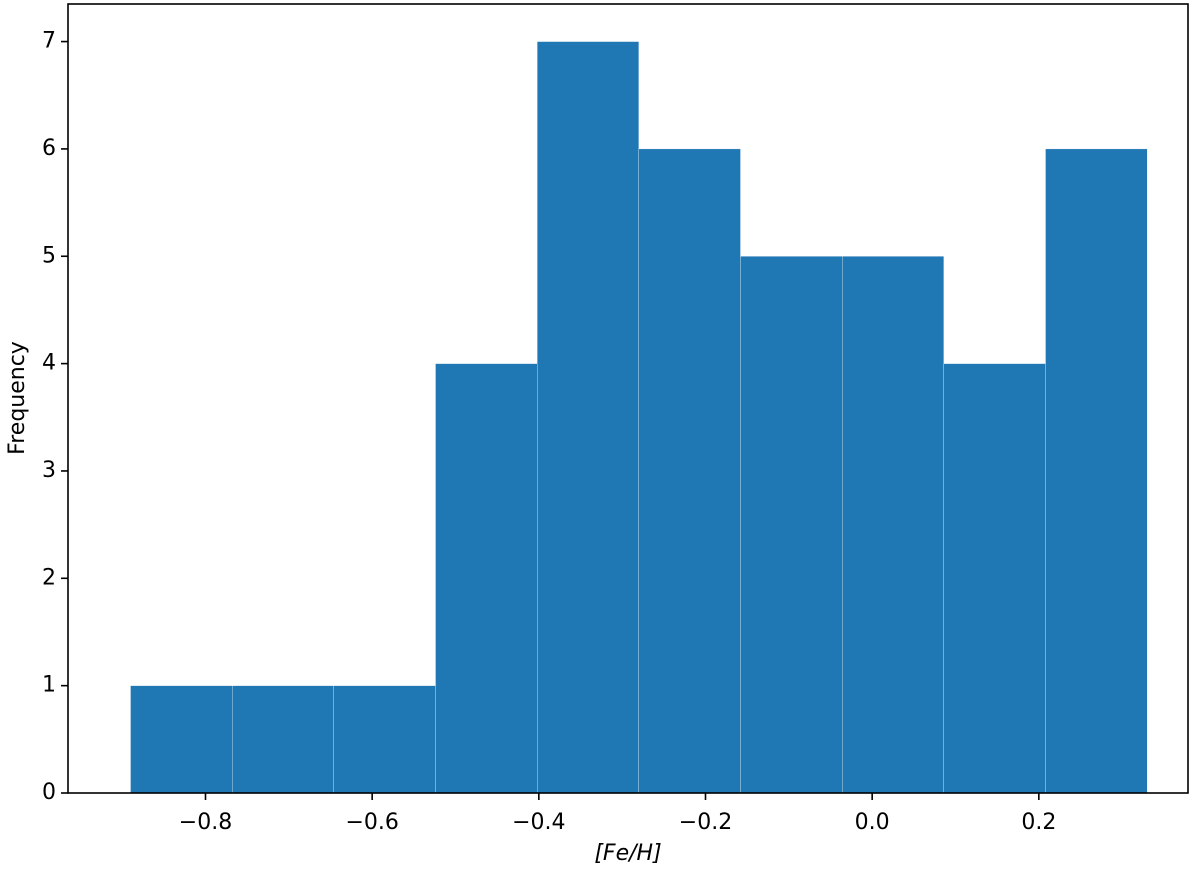 This screenshot has height=880, width=1200. Describe the element at coordinates (17, 398) in the screenshot. I see `y-axis-label: Frequency` at that location.